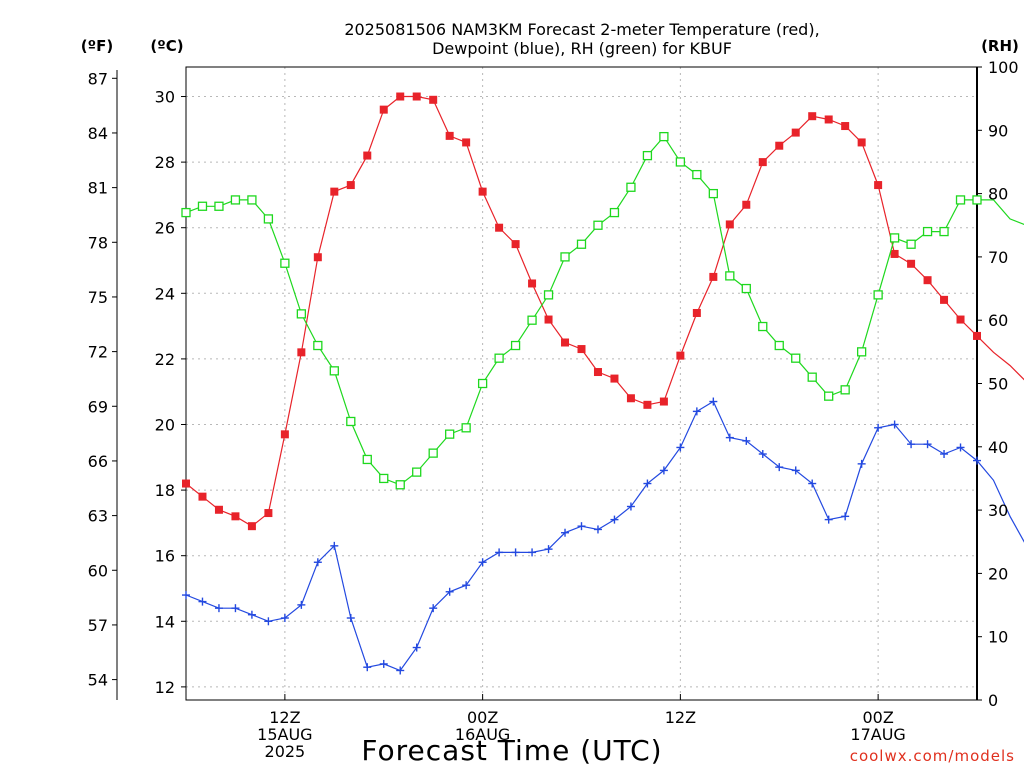 The height and width of the screenshot is (772, 1024). What do you see at coordinates (998, 573) in the screenshot?
I see `rh-tick-label: 20` at bounding box center [998, 573].